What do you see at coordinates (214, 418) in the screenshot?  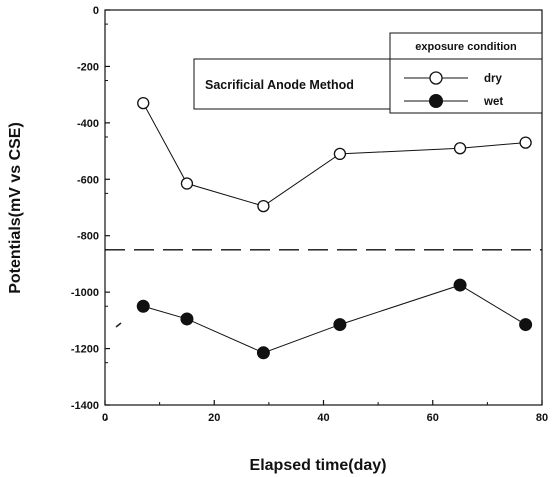 I see `x-tick-label-1: 20` at bounding box center [214, 418].